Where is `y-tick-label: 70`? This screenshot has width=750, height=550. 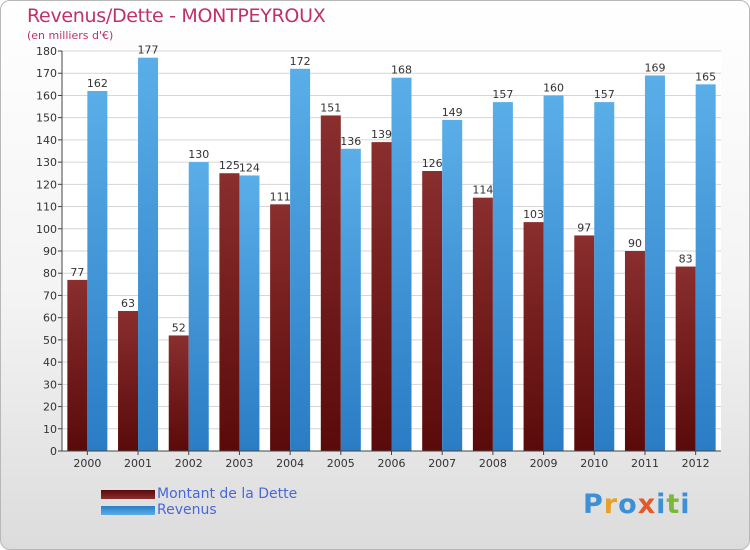
y-tick-label: 70 is located at coordinates (50, 295).